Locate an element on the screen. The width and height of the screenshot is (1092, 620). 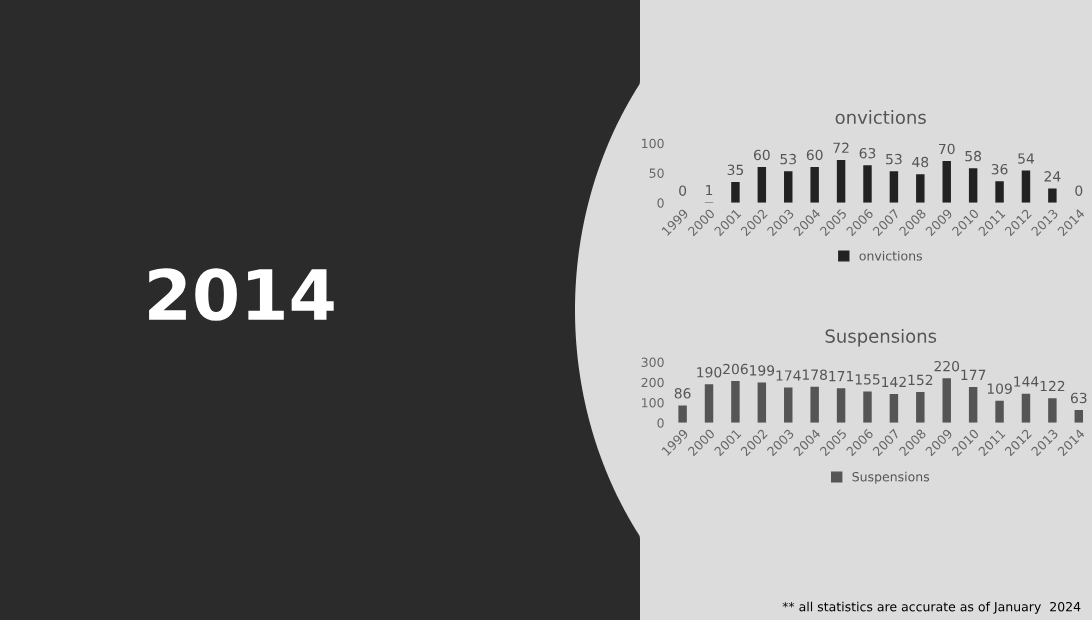
data-label: 152 is located at coordinates (920, 380).